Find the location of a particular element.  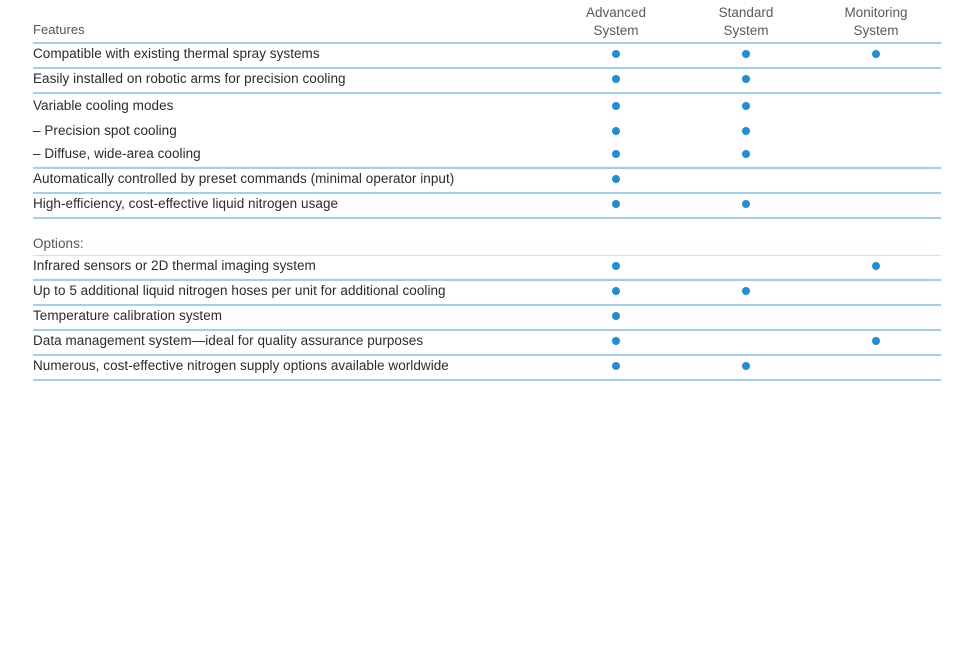

column-header-line: Monitoring is located at coordinates (876, 12).